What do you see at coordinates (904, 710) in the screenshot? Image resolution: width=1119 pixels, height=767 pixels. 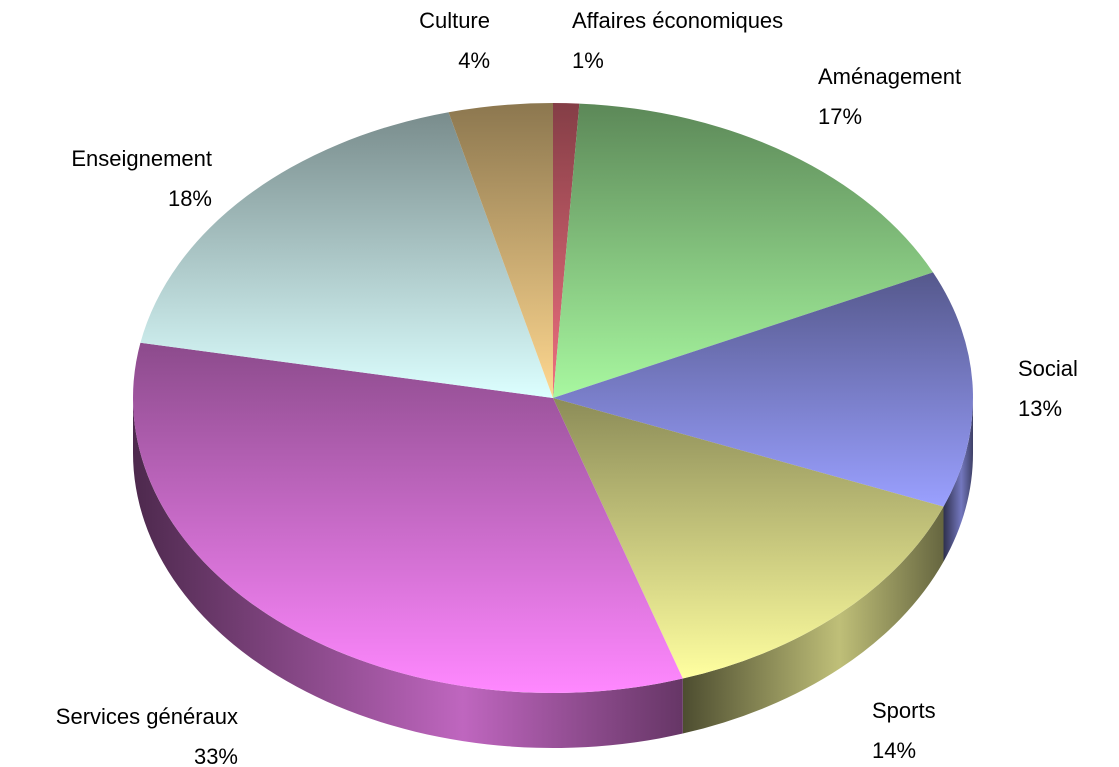 I see `slice-label: Sports` at bounding box center [904, 710].